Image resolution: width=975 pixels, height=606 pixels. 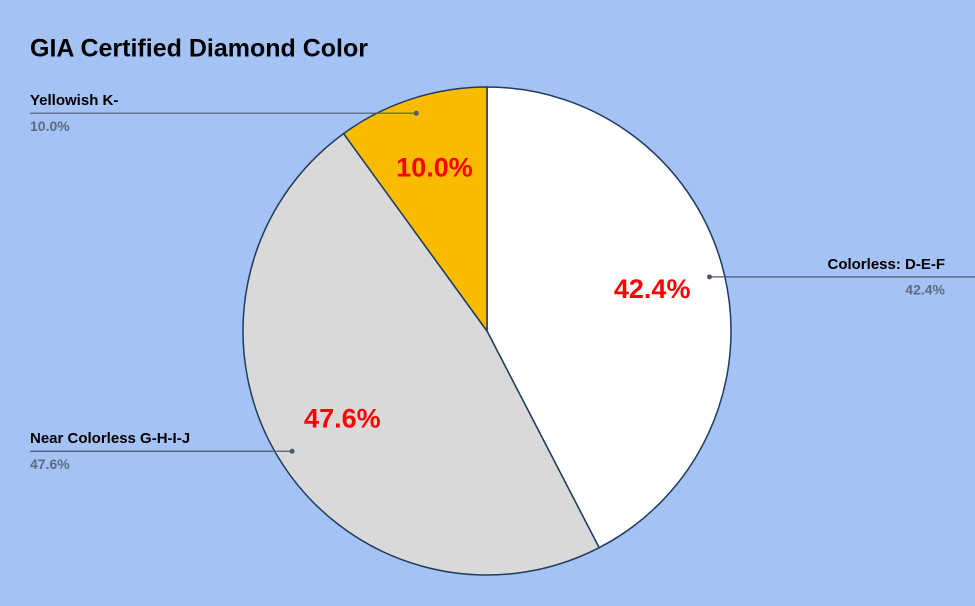 I want to click on callout-value: 47.6%, so click(x=50, y=464).